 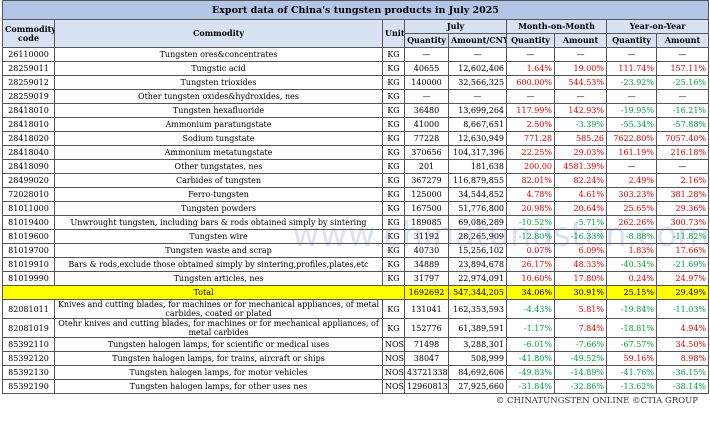 What do you see at coordinates (682, 124) in the screenshot?
I see `value-cell: -57.88%` at bounding box center [682, 124].